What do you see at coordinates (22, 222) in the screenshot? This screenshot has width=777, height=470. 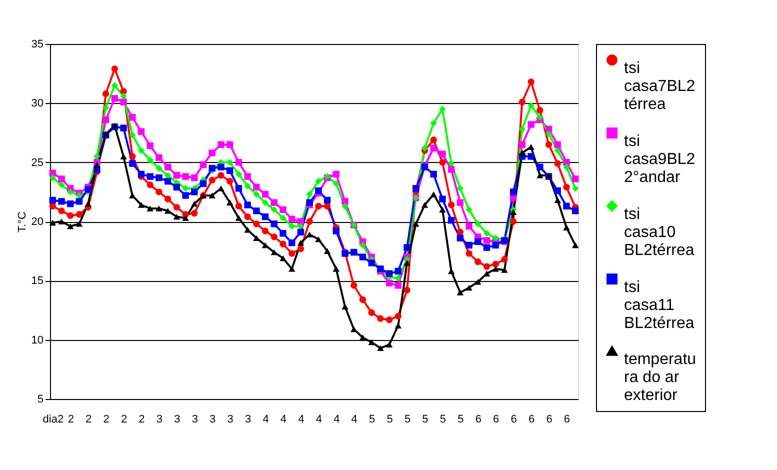 I see `y-axis-title: T.°C` at bounding box center [22, 222].